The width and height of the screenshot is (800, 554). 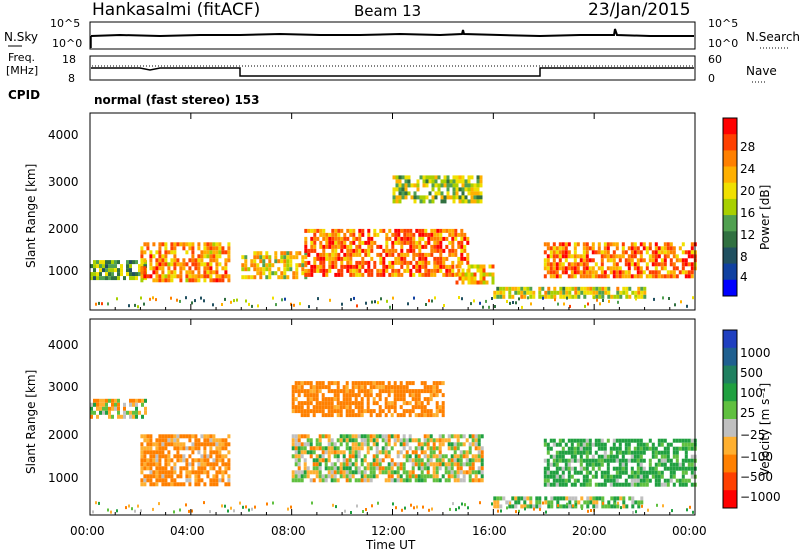 I want to click on noise-left-tick-top: 10^5, so click(x=65, y=23).